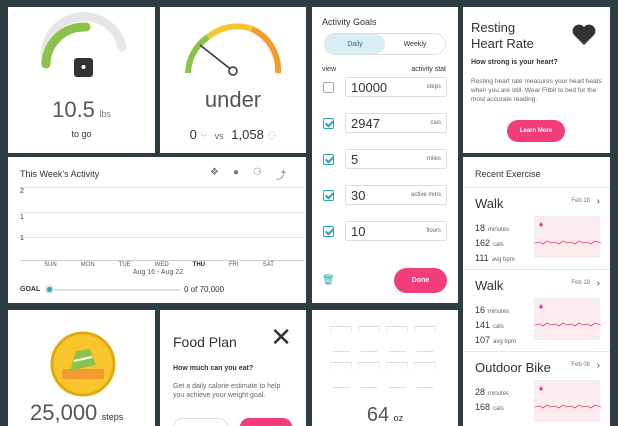  What do you see at coordinates (50, 265) in the screenshot?
I see `day-label: SUN` at bounding box center [50, 265].